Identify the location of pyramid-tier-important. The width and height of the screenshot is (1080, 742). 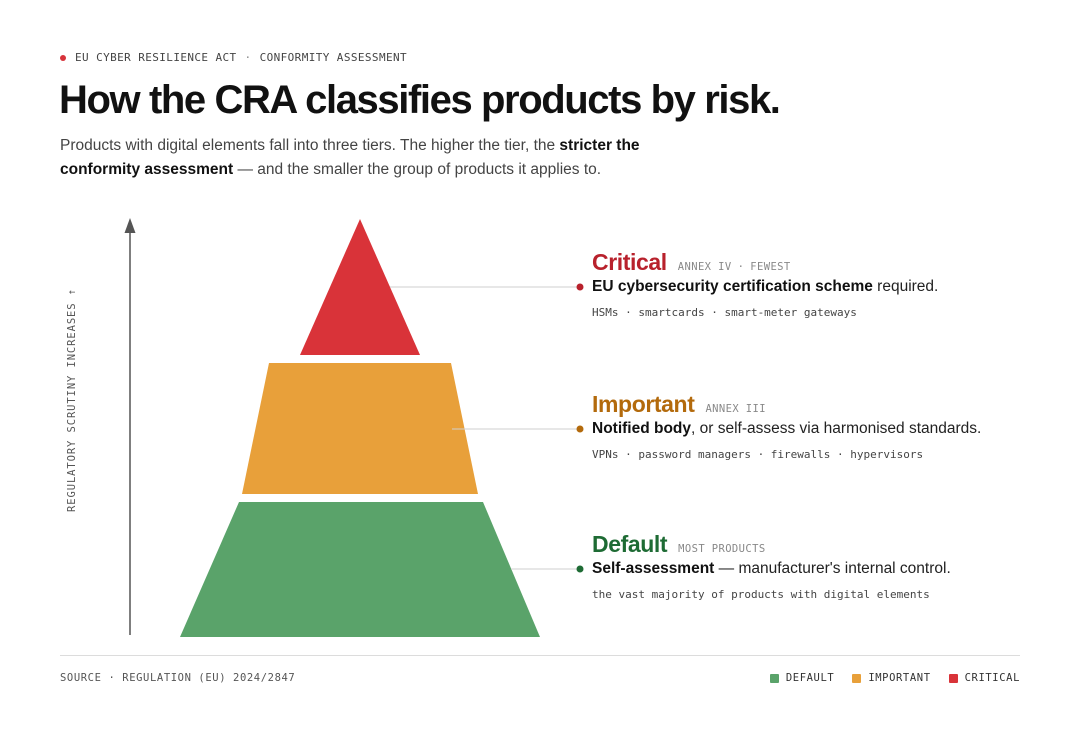
(360, 428).